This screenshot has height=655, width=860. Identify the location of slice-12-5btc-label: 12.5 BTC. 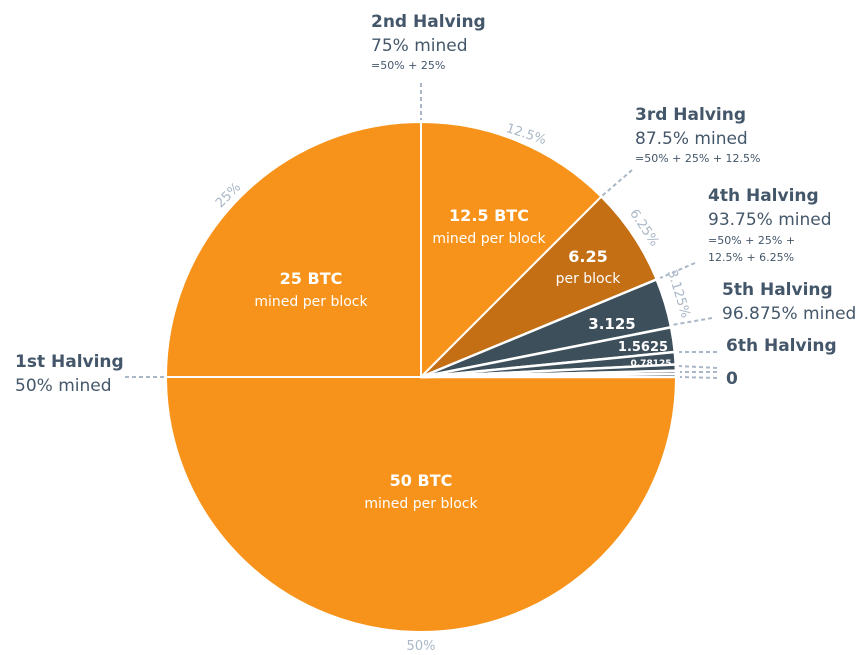
(489, 215).